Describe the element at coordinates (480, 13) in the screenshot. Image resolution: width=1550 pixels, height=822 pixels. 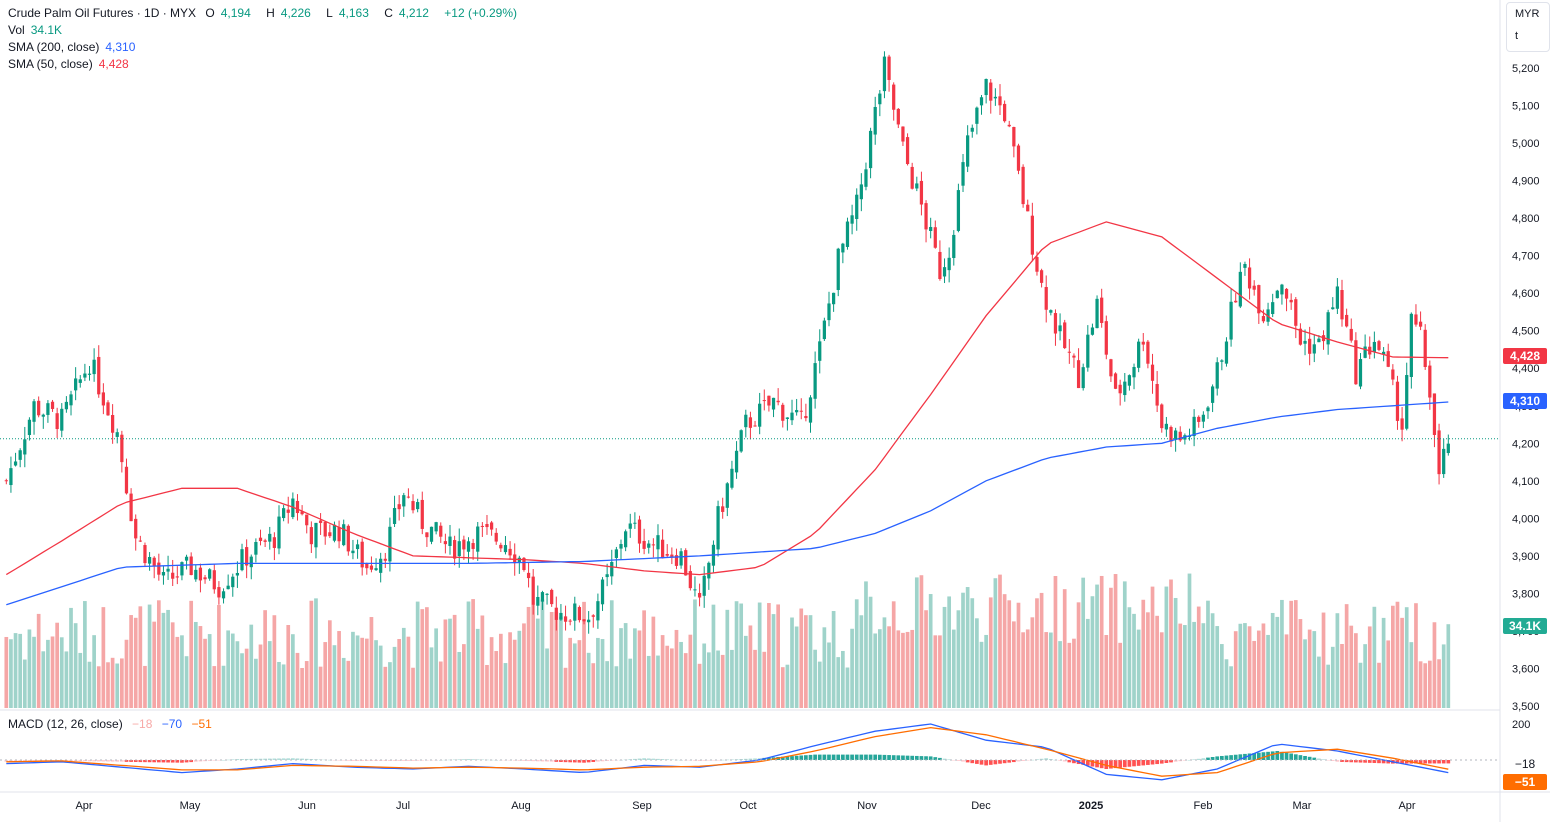
I see `change-value: +12 (+0.29%)` at that location.